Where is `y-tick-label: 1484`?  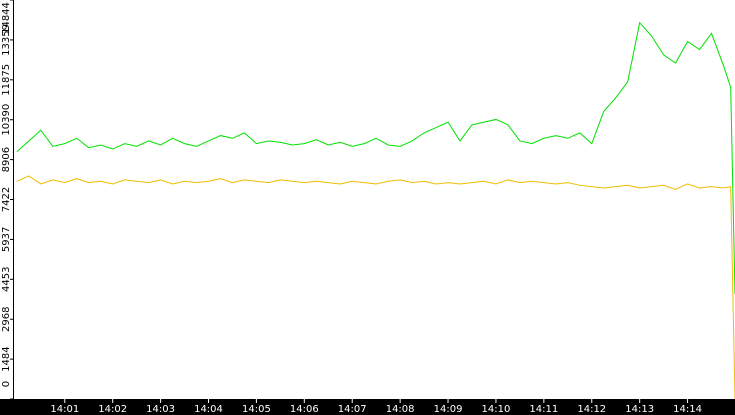
y-tick-label: 1484 is located at coordinates (6, 358).